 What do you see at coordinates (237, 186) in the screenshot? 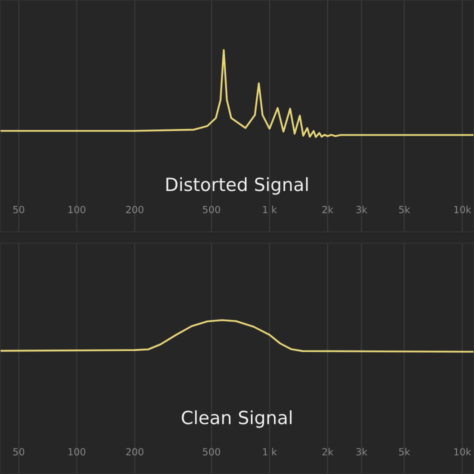
I see `text: Distorted Signal` at bounding box center [237, 186].